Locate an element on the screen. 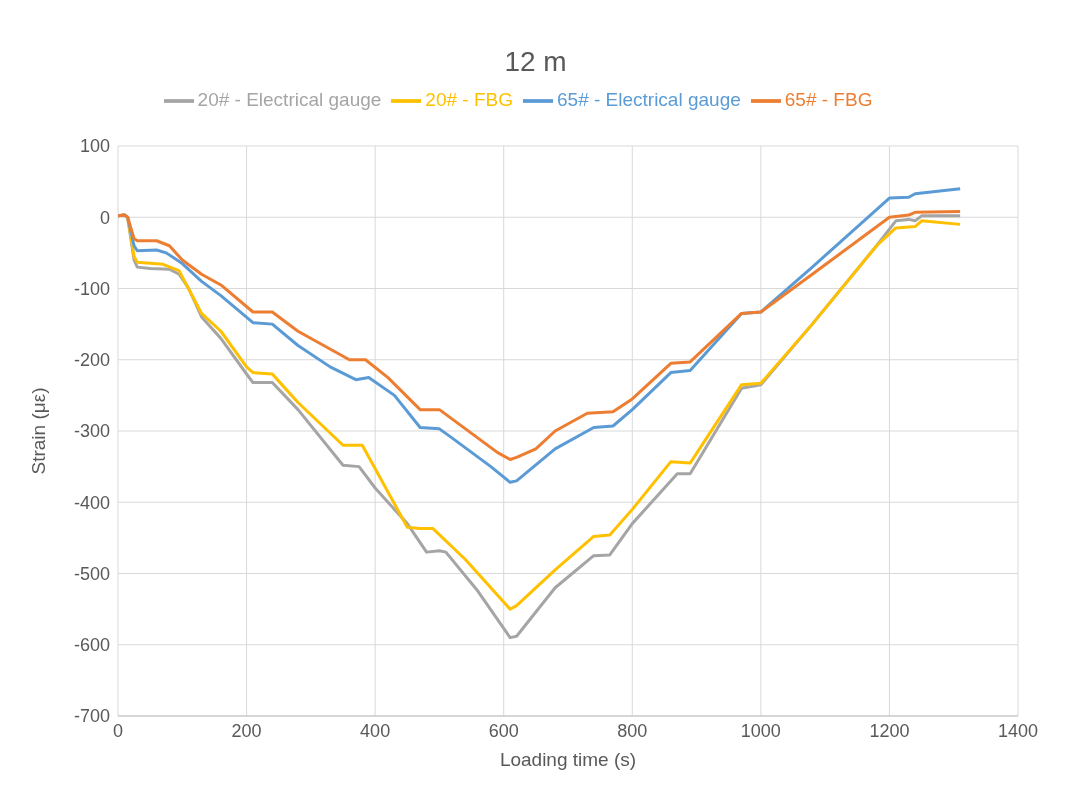  y-tick-label: 0 is located at coordinates (104, 217).